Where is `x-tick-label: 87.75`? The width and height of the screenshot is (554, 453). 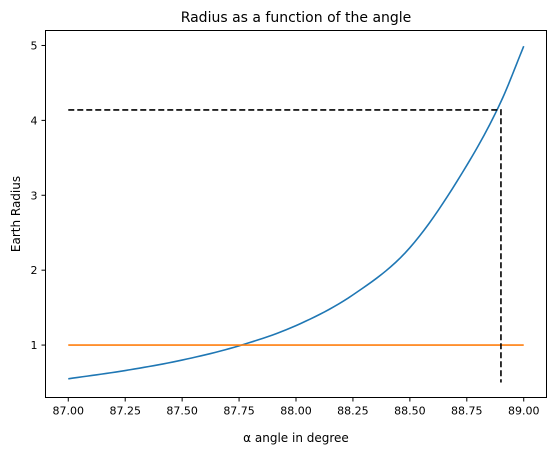 x-tick-label: 87.75 is located at coordinates (239, 411).